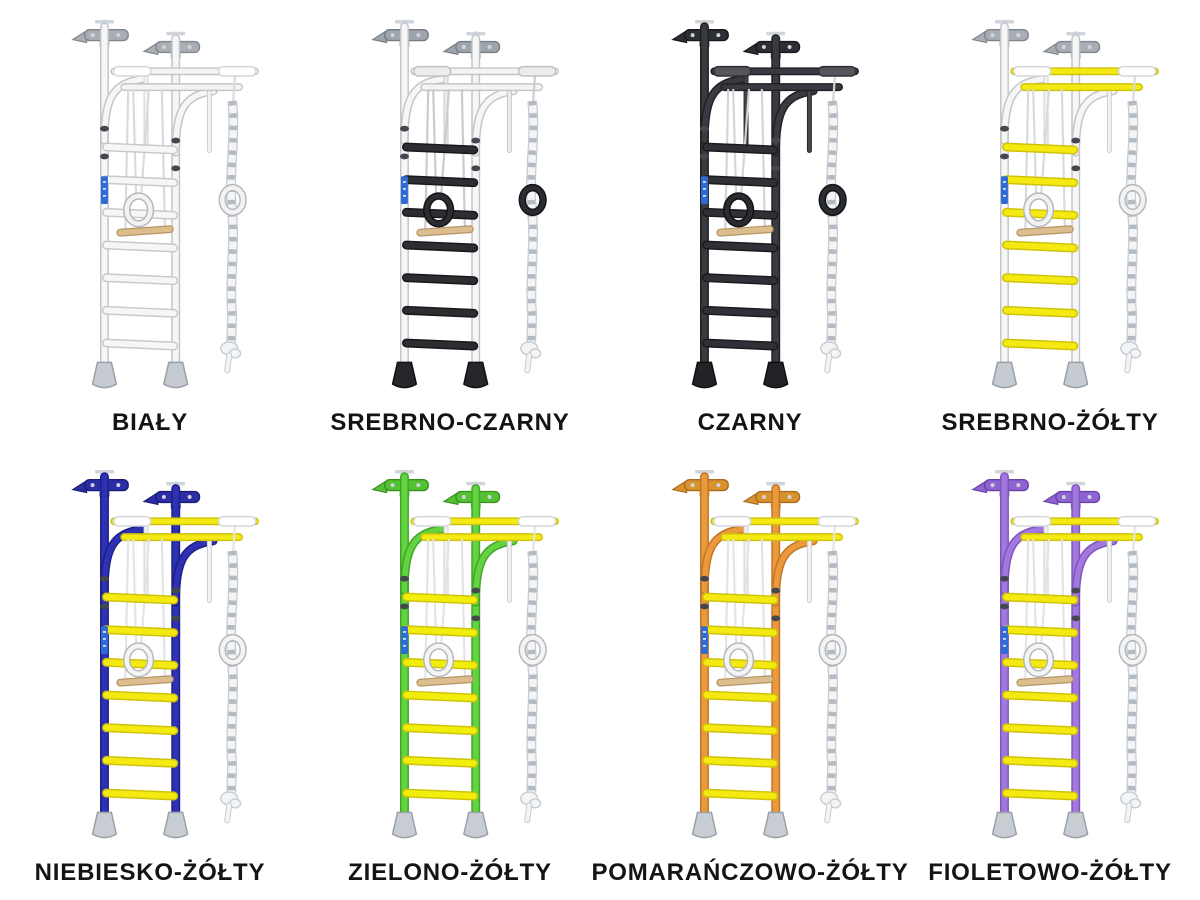  I want to click on product-card-fioletowo-zolty: FIOLETOWO-ŻÓŁTY, so click(1050, 675).